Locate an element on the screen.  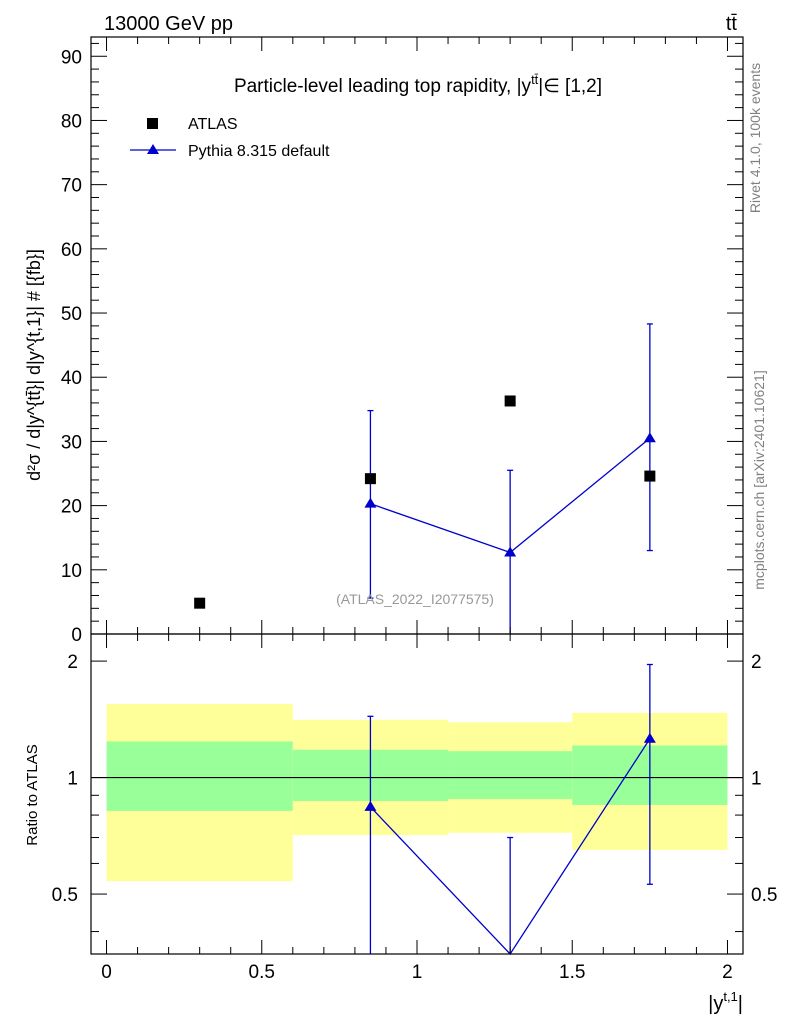
title-prefix: Particle-level leading top rapidity, |y is located at coordinates (383, 86).